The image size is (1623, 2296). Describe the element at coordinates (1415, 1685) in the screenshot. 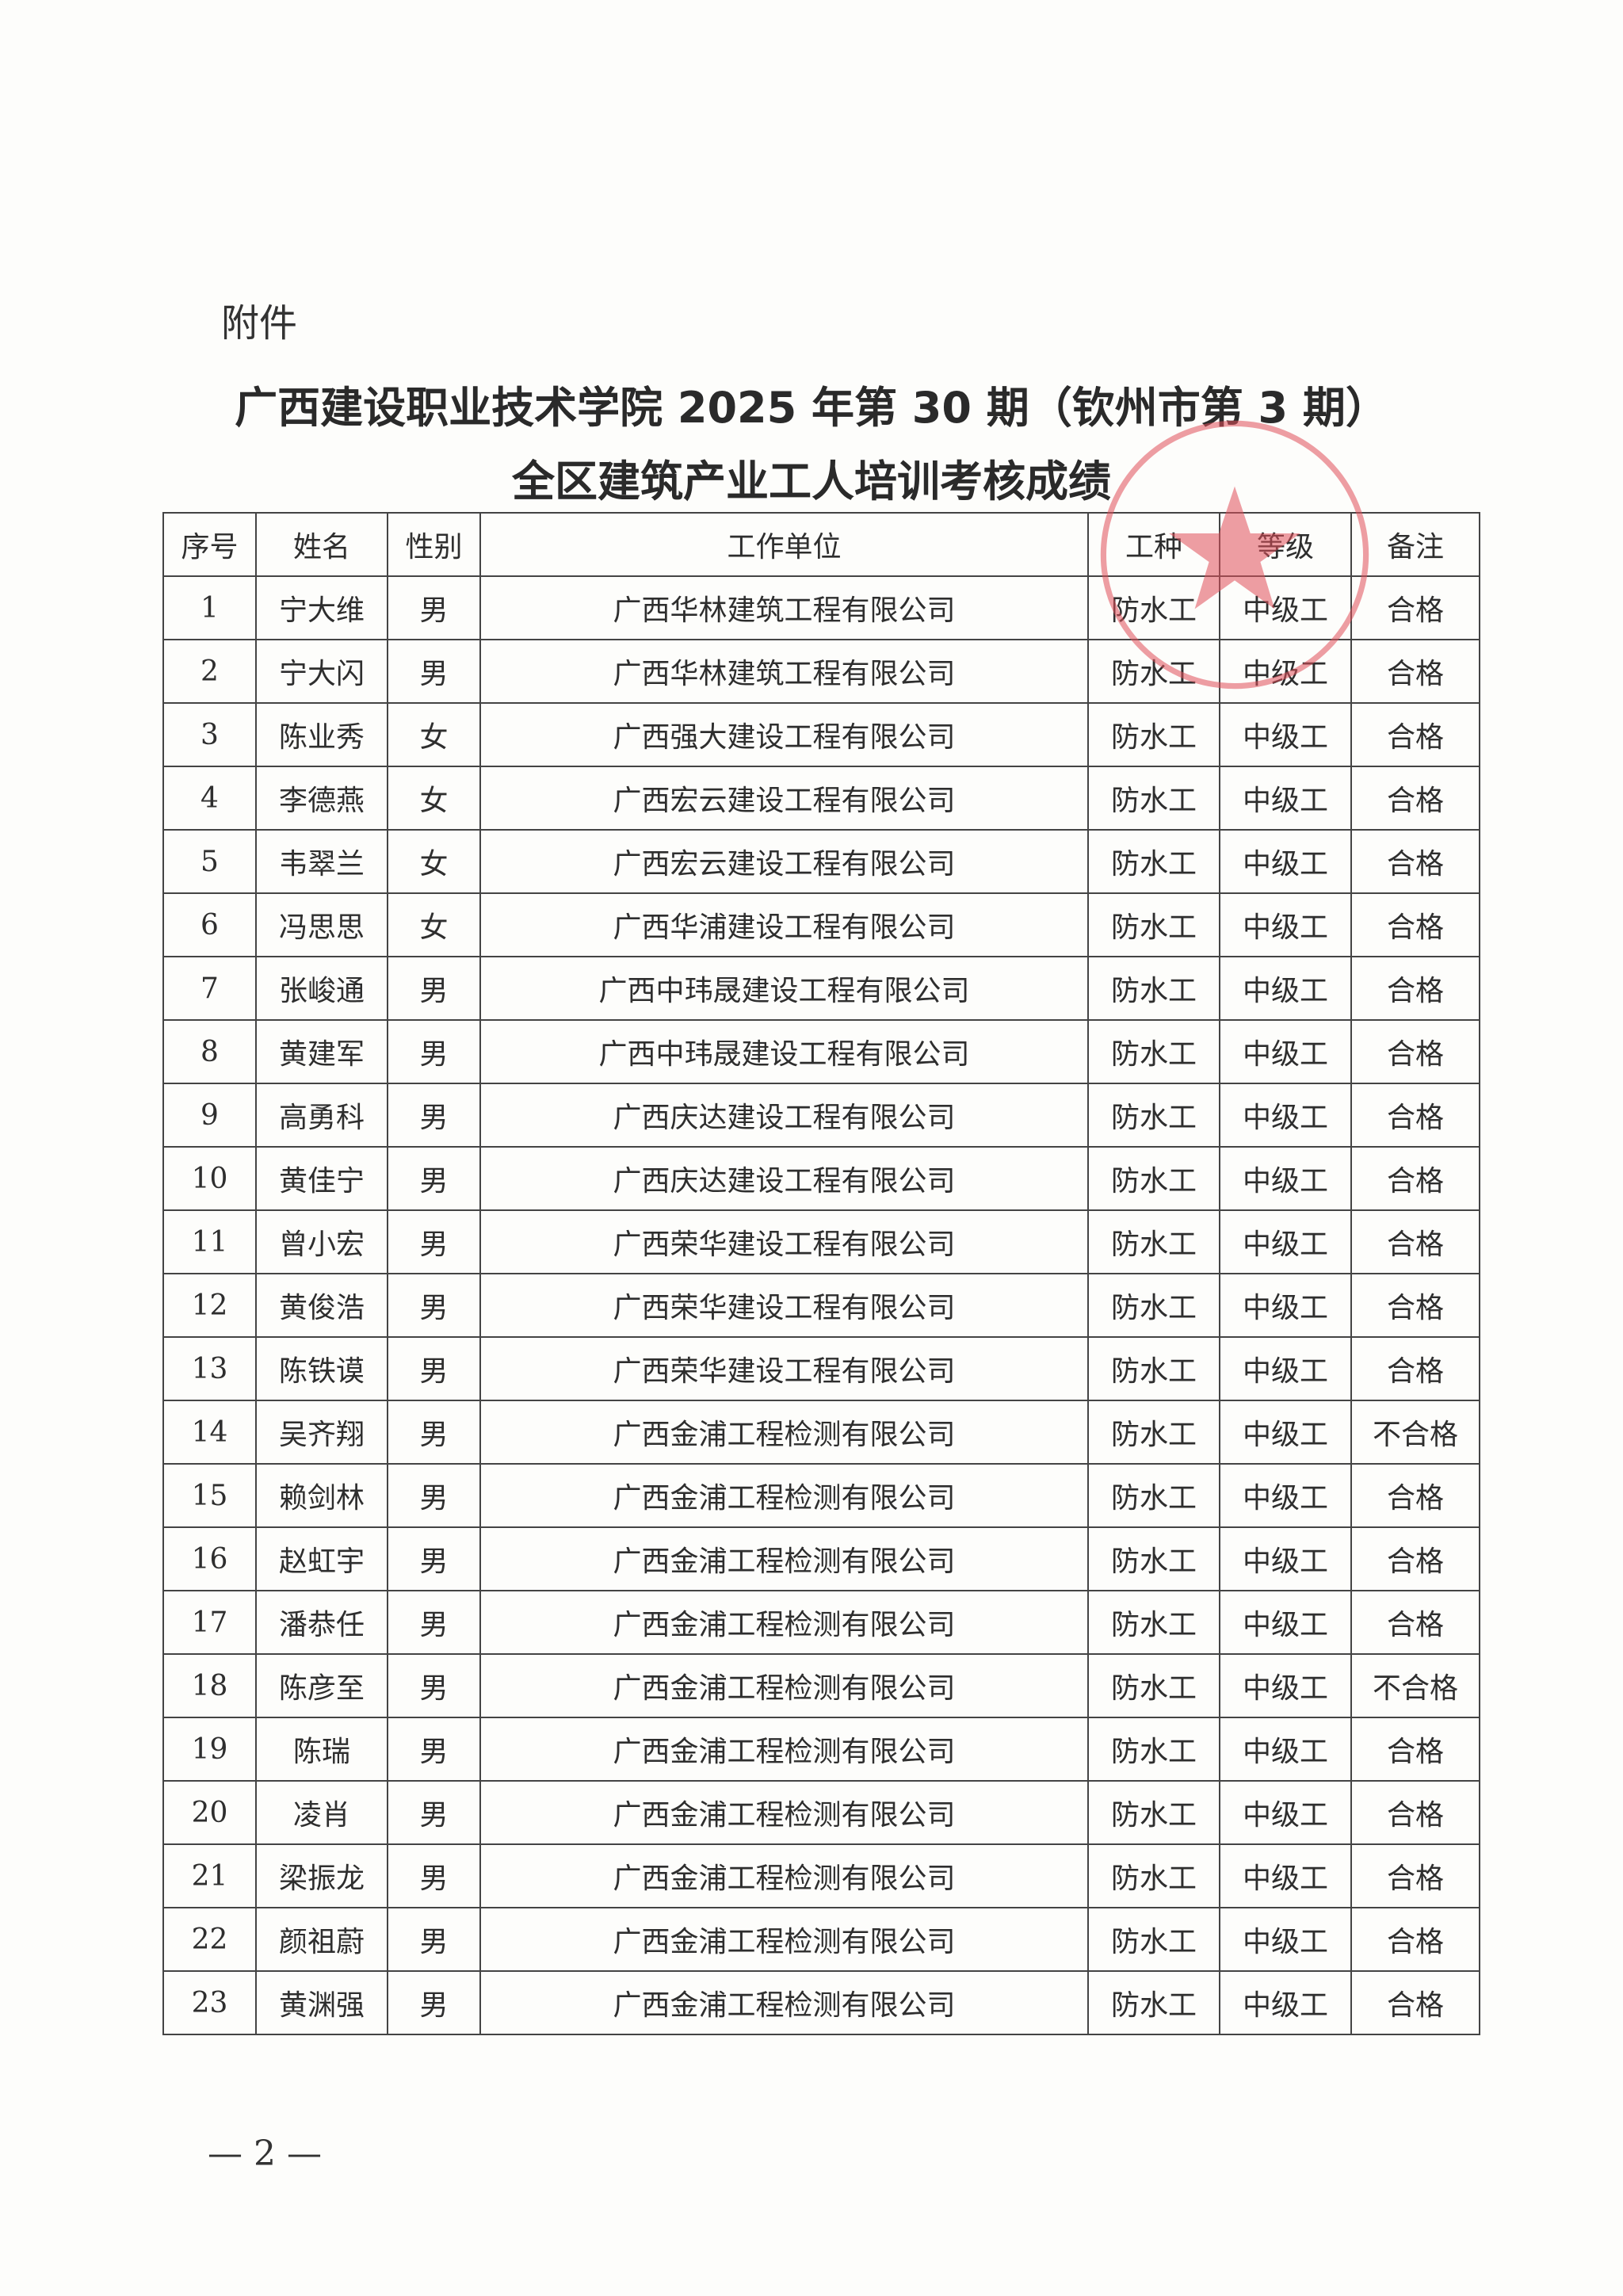

I see `cell-remark: 不合格` at that location.